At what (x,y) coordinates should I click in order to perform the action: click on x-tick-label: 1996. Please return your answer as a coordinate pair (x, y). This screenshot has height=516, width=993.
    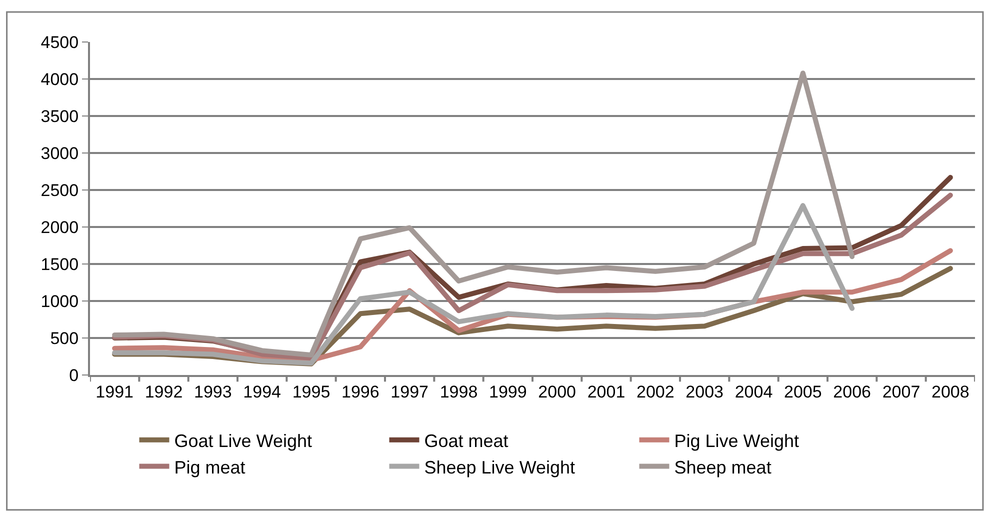
    Looking at the image, I should click on (361, 392).